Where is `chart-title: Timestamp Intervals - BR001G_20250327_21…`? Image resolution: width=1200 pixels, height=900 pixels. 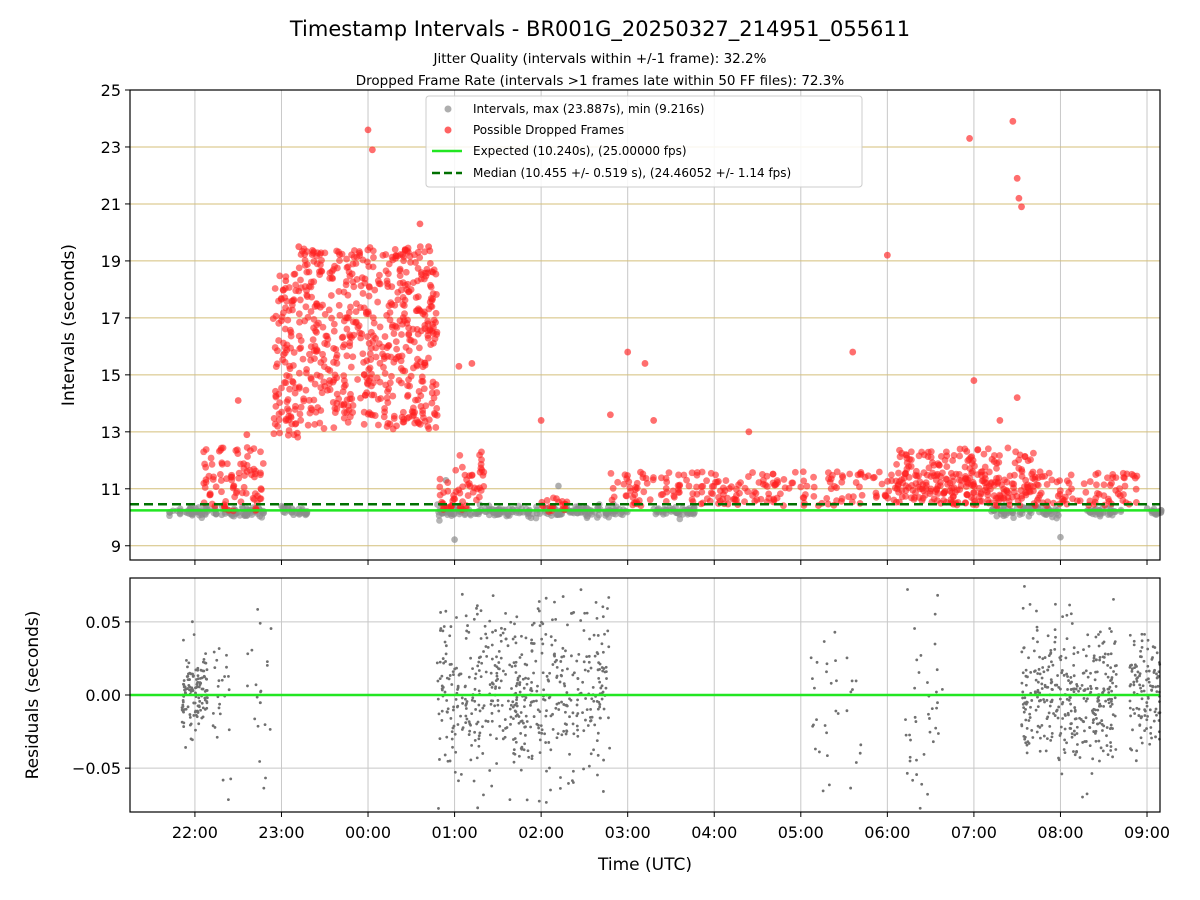
chart-title: Timestamp Intervals - BR001G_20250327_21… is located at coordinates (599, 29).